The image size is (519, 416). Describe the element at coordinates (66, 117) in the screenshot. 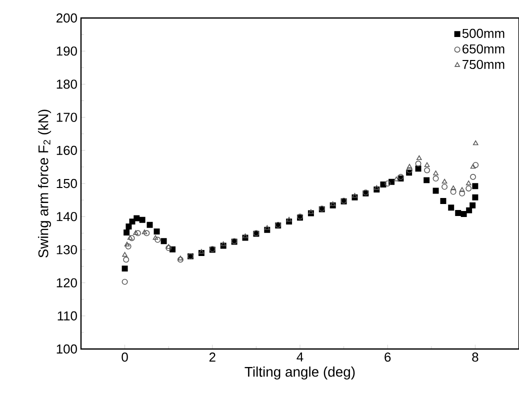

I see `y-tick-label: 170` at that location.